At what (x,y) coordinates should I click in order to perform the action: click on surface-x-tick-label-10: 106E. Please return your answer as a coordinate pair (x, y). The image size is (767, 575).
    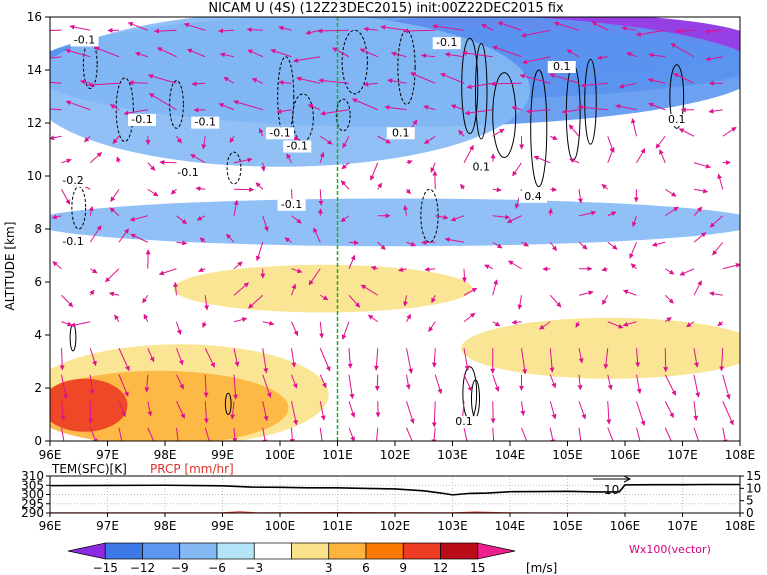
    Looking at the image, I should click on (625, 526).